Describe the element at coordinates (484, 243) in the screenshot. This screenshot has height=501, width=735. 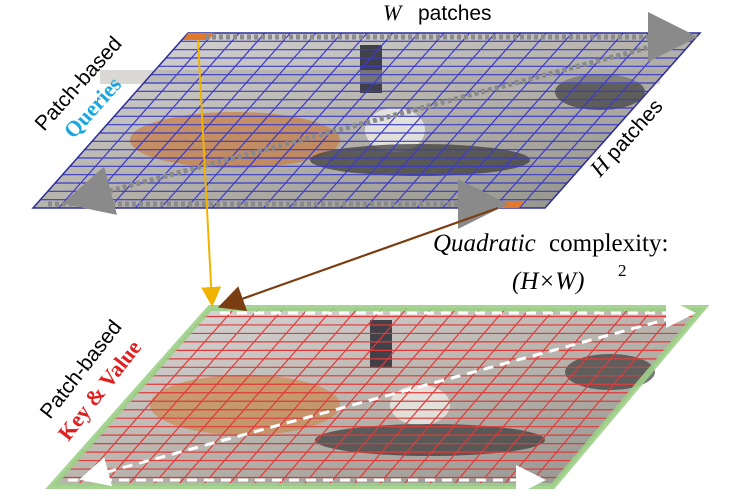
I see `complexity-italic-word: Quadratic` at that location.